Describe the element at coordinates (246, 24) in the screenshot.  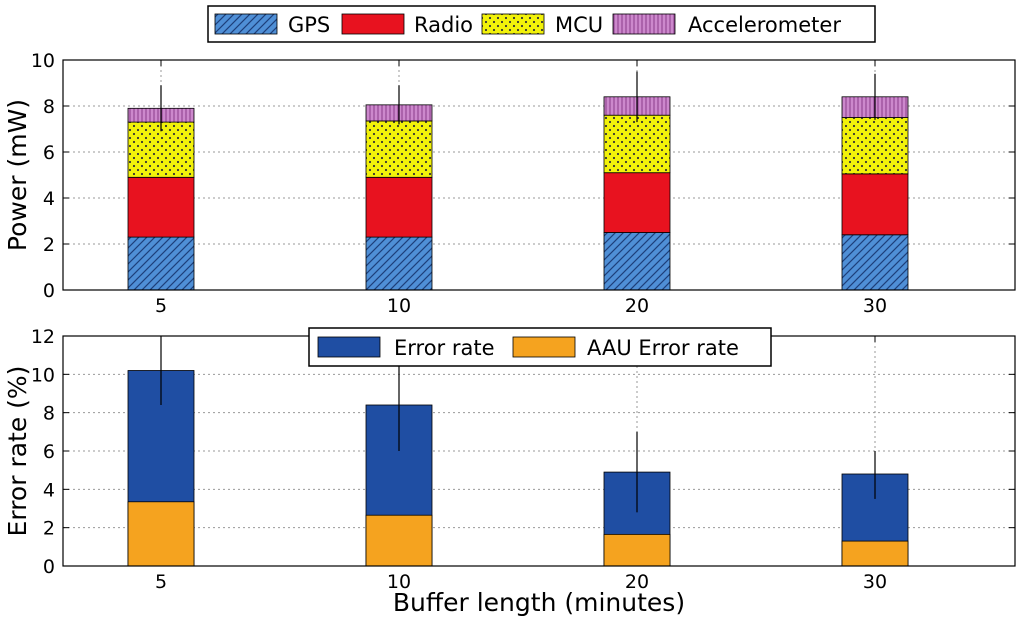
I see `legend-swatch-gps` at that location.